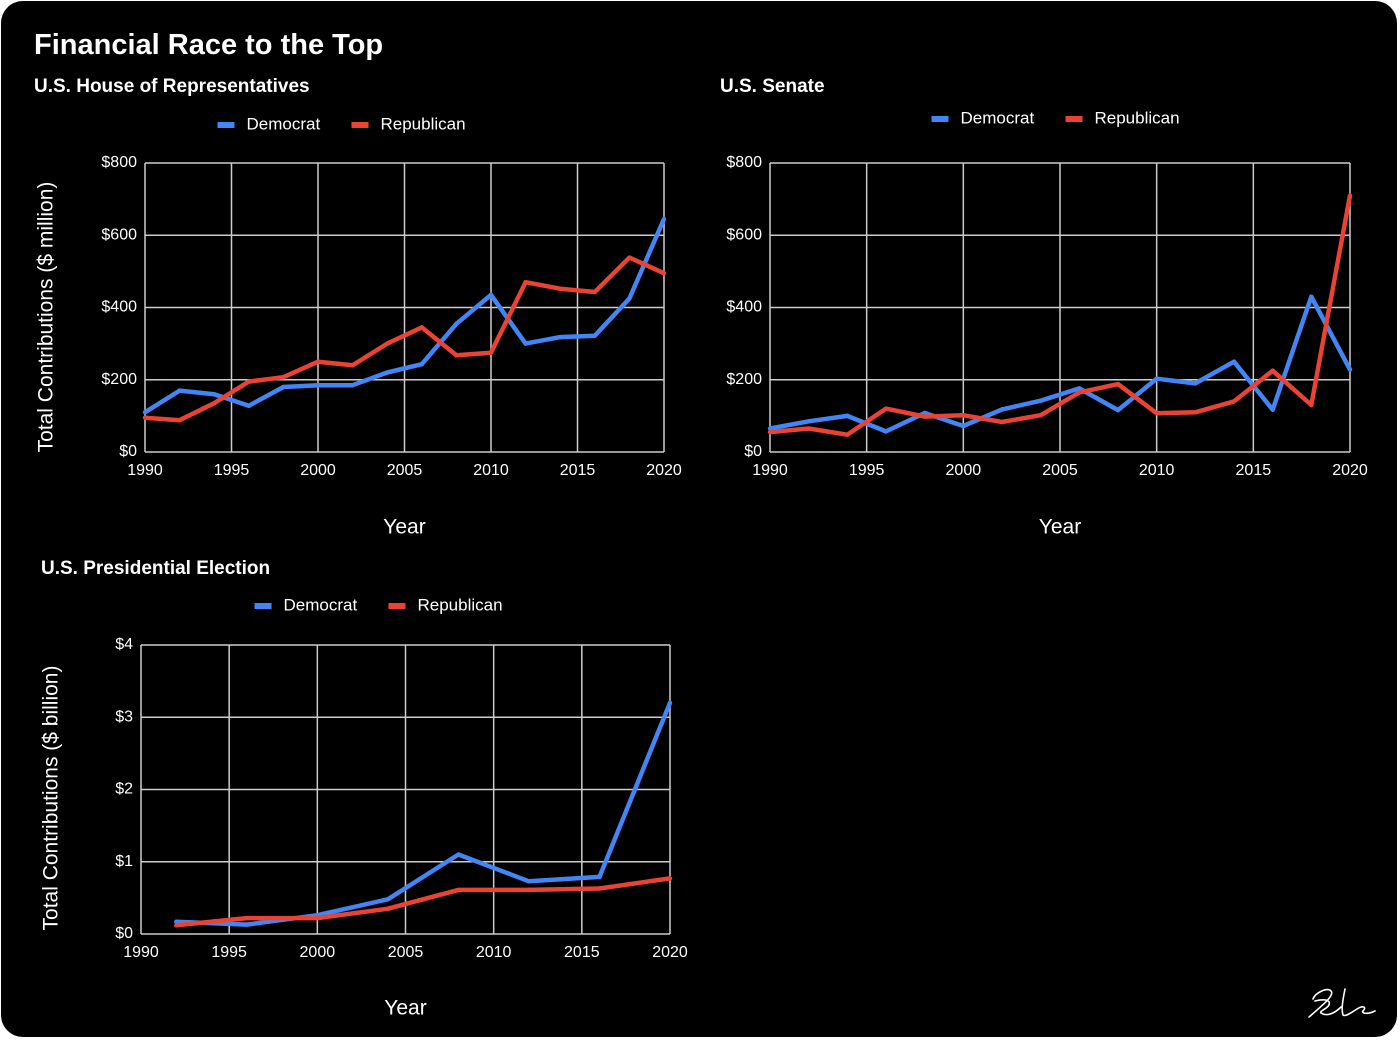  What do you see at coordinates (405, 1008) in the screenshot?
I see `presidential-x-axis-label: Year` at bounding box center [405, 1008].